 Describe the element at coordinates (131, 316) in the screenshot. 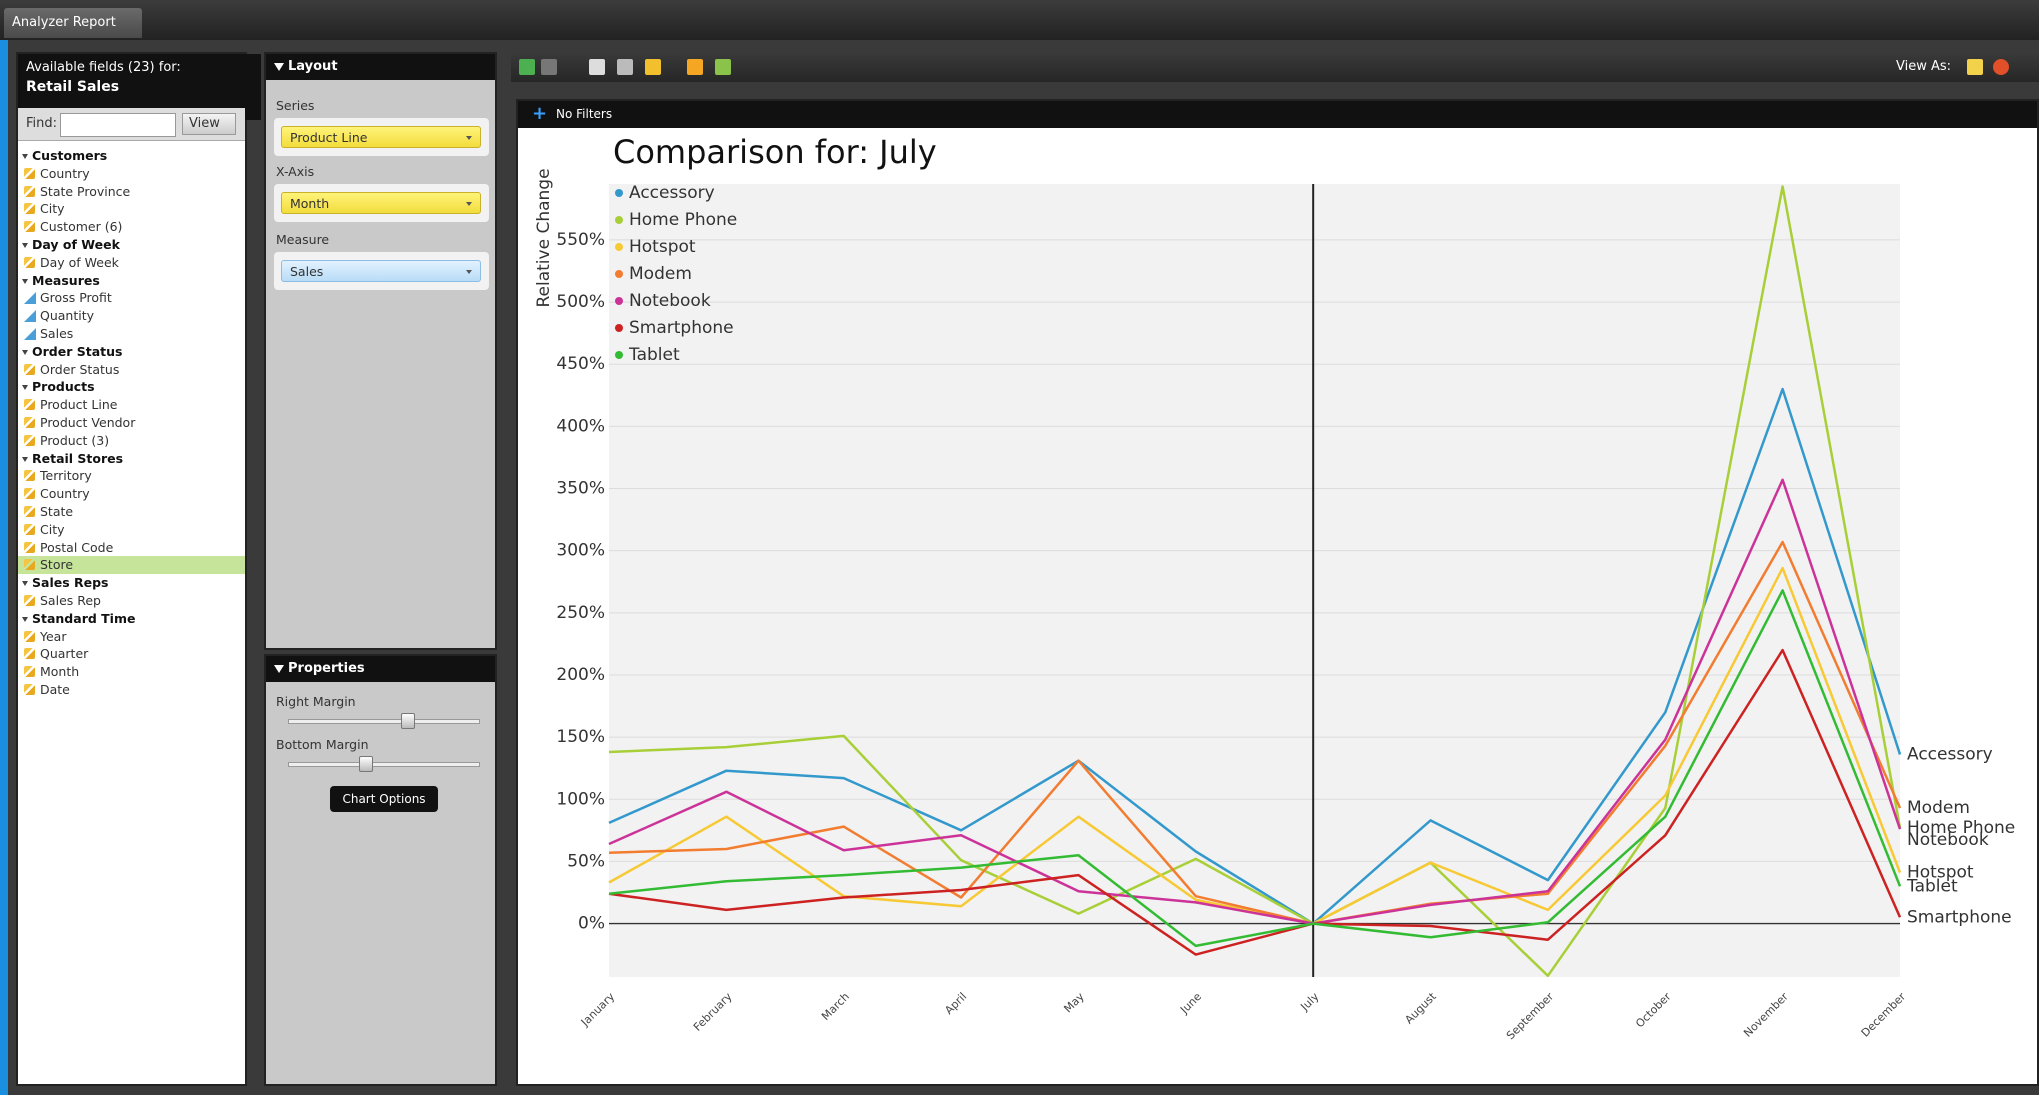

I see `field-item: Quantity` at that location.